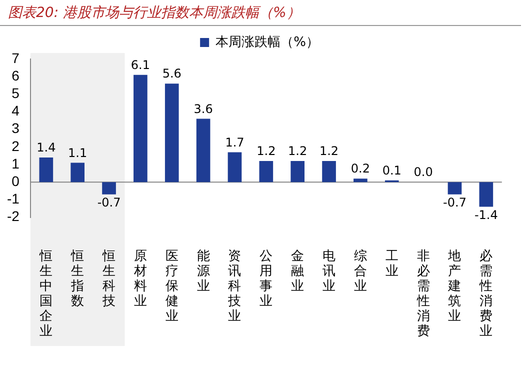  What do you see at coordinates (329, 271) in the screenshot?
I see `x-tick-label: 电讯业` at bounding box center [329, 271].